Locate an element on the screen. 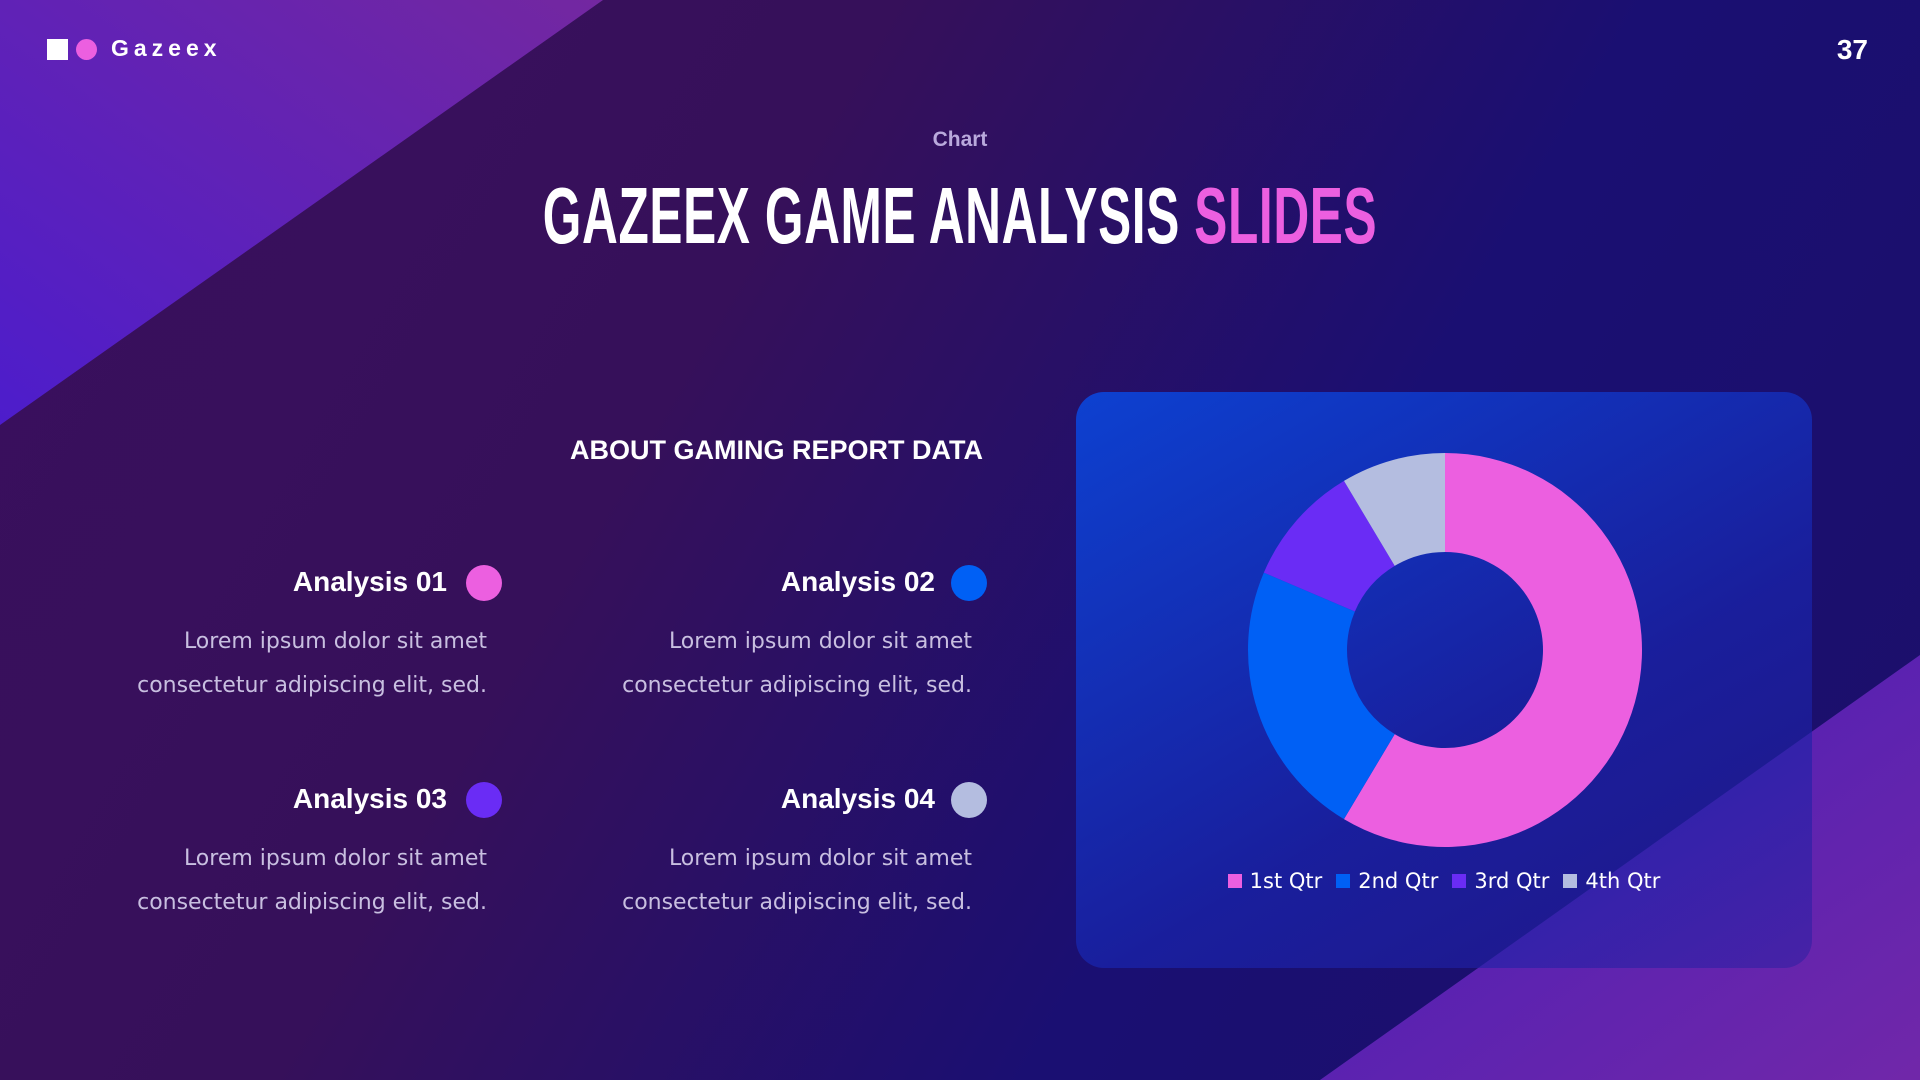 This screenshot has height=1080, width=1920. section-heading: ABOUT GAMING REPORT DATA is located at coordinates (776, 450).